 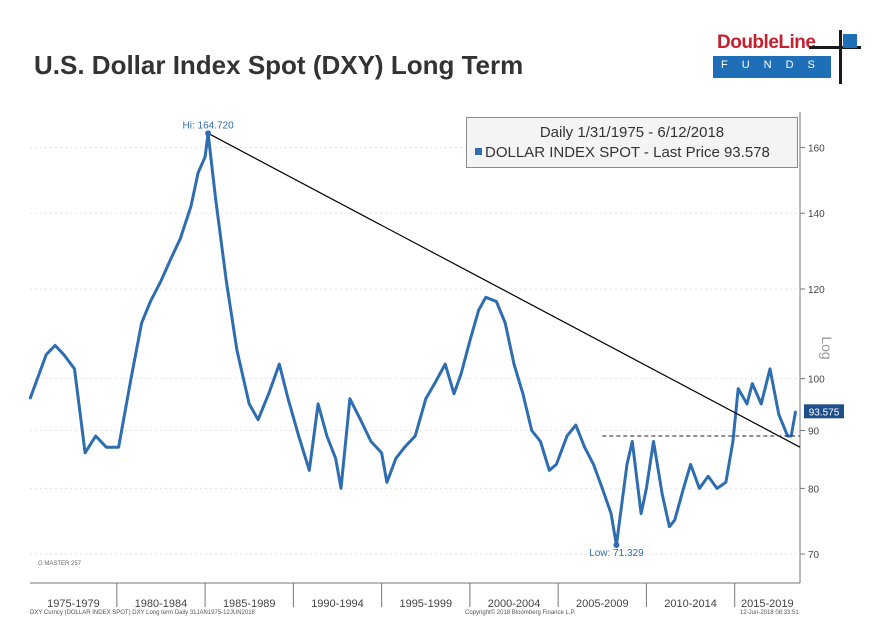 I want to click on x-tick-label: 1985-1989, so click(x=249, y=604).